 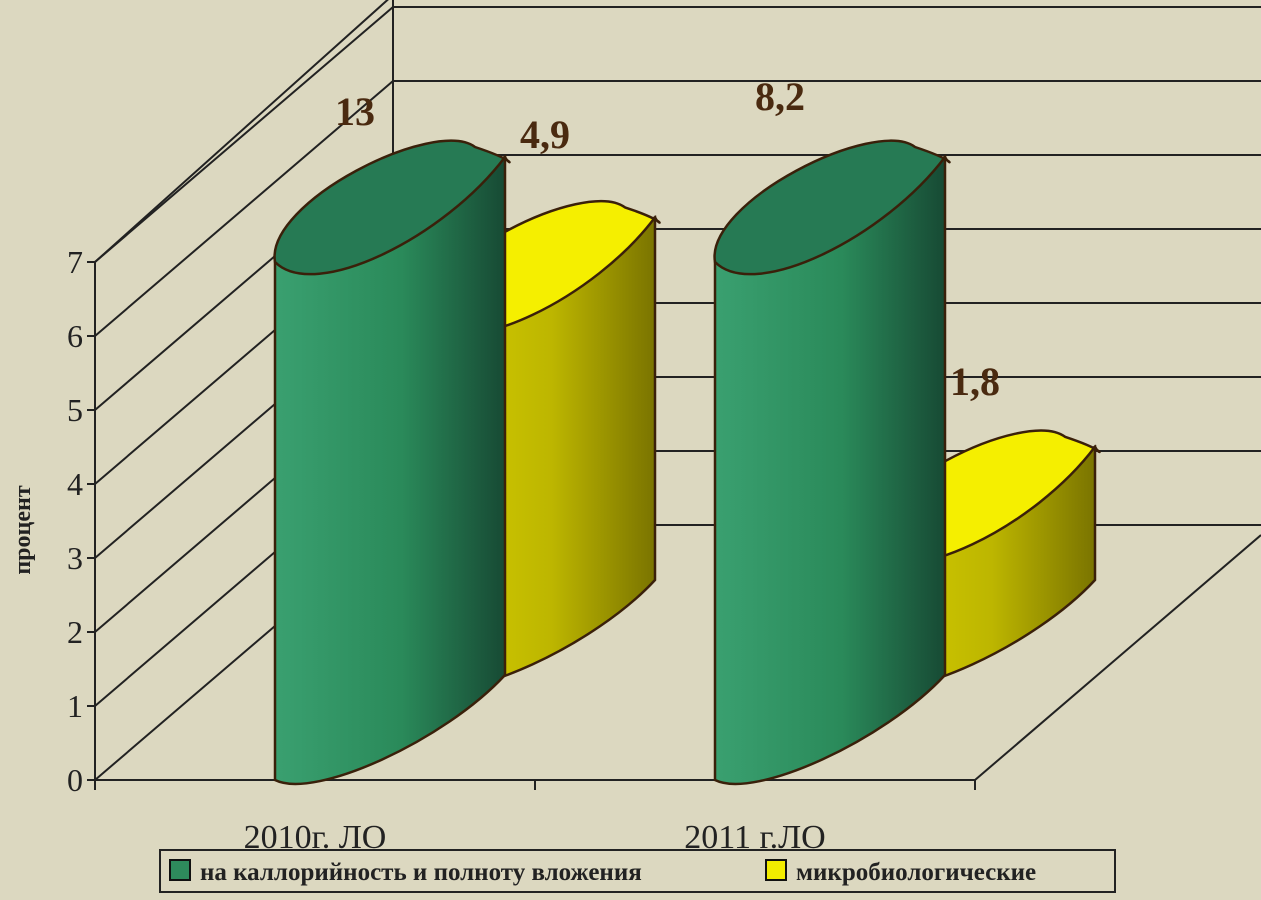 What do you see at coordinates (75, 706) in the screenshot?
I see `y-tick-label: 1` at bounding box center [75, 706].